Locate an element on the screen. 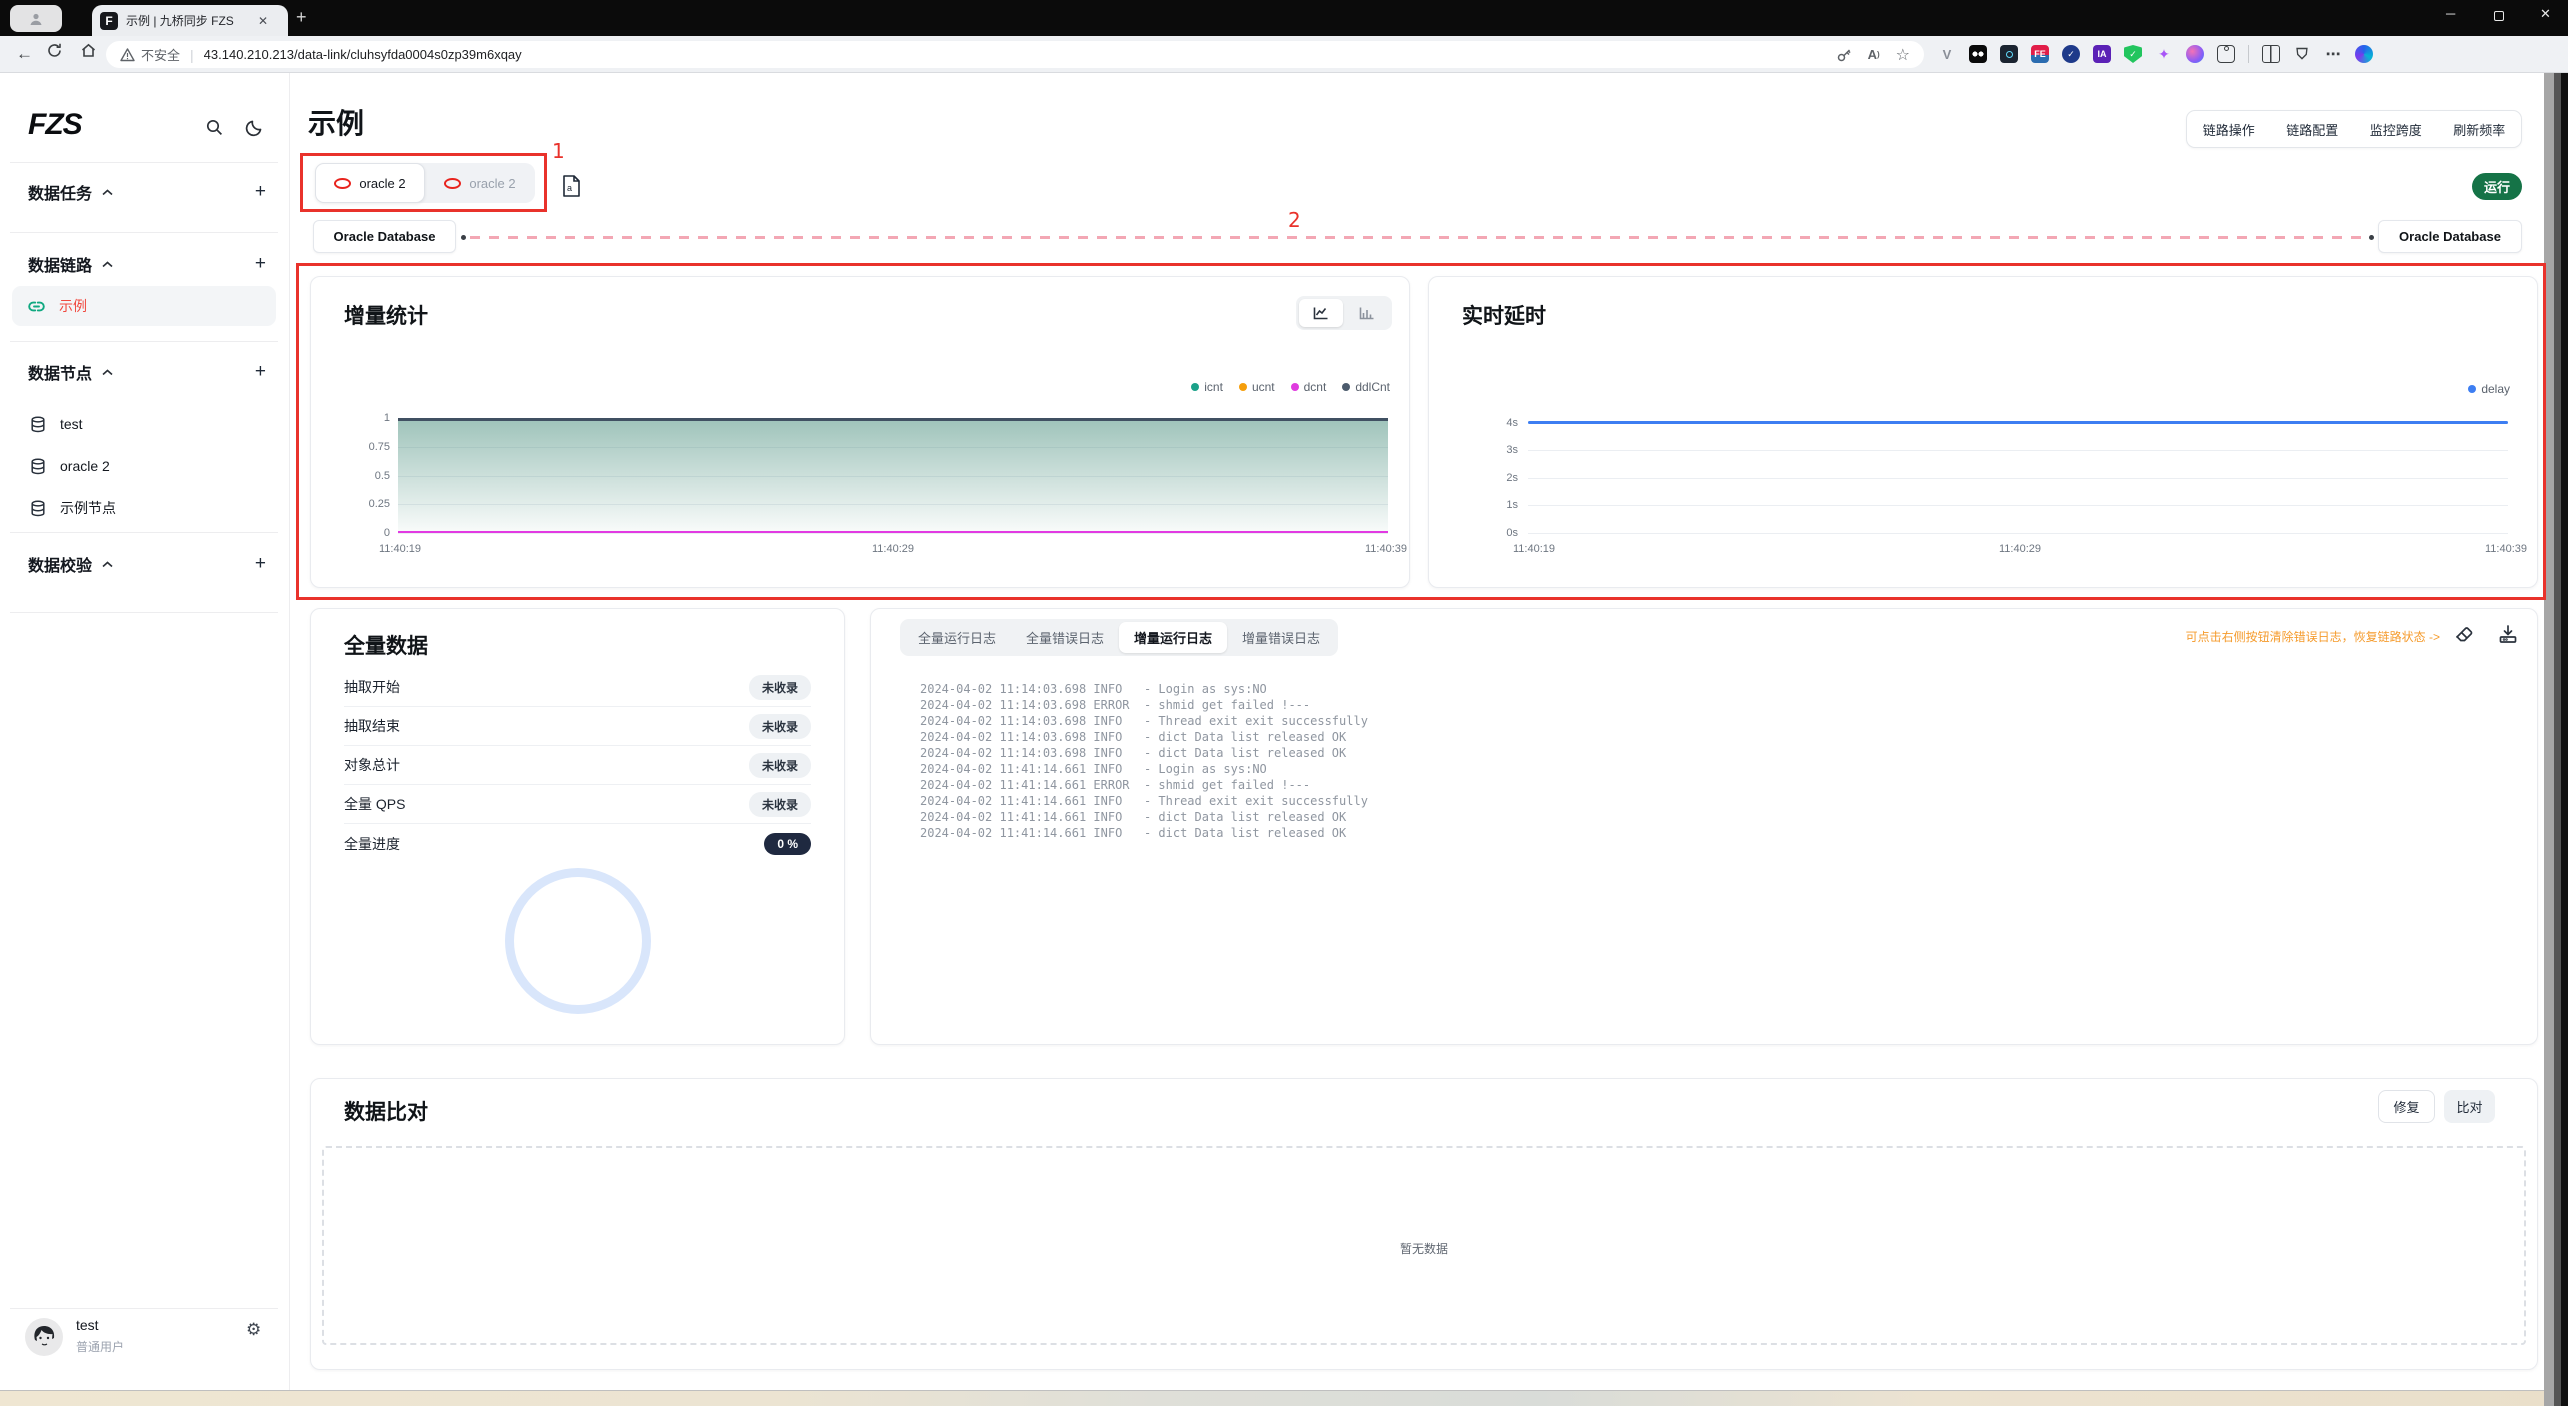 This screenshot has width=2568, height=1406. add-validation-button: + is located at coordinates (260, 563).